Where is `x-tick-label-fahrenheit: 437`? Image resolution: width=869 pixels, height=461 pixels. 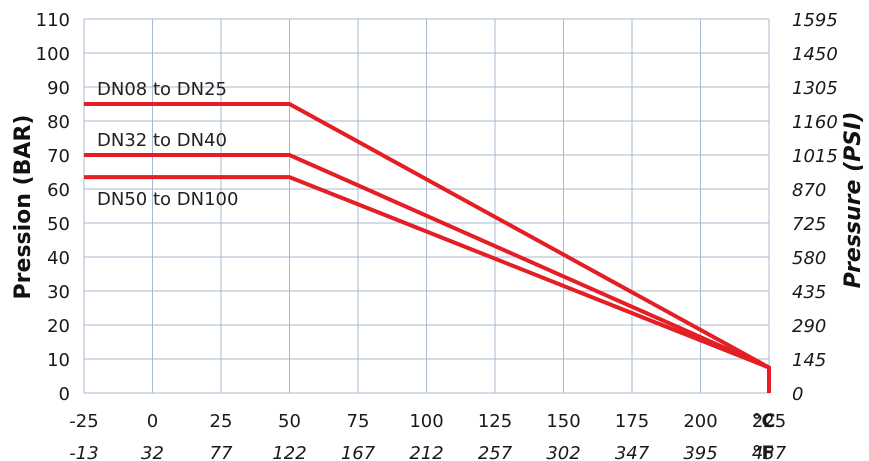 x-tick-label-fahrenheit: 437 is located at coordinates (769, 452).